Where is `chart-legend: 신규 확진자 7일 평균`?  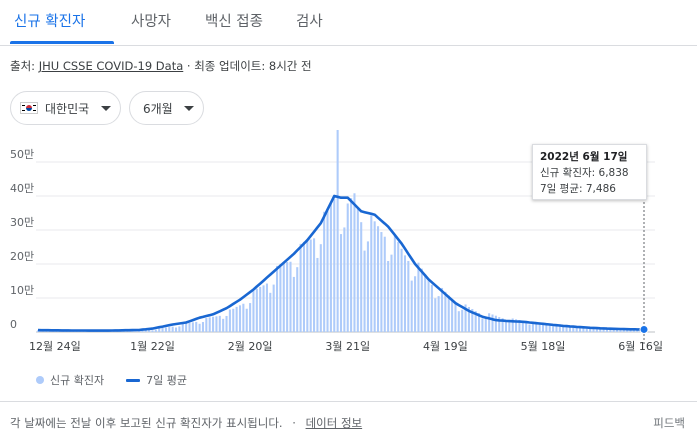
chart-legend: 신규 확진자 7일 평균 is located at coordinates (111, 380).